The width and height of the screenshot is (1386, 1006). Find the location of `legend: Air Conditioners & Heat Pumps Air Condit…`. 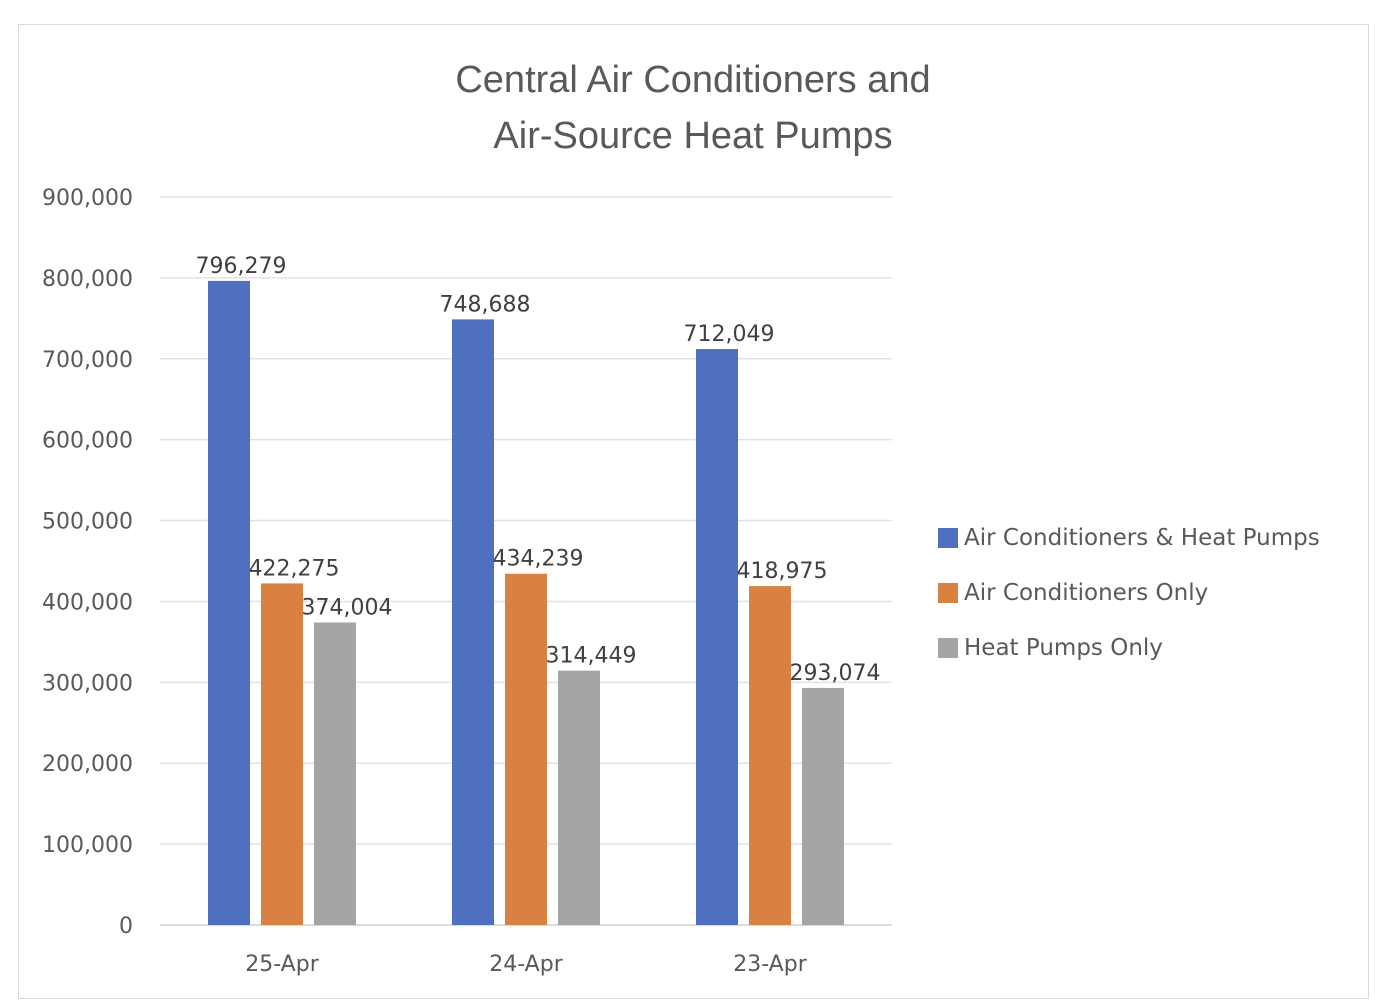

legend: Air Conditioners & Heat Pumps Air Condit… is located at coordinates (1129, 592).